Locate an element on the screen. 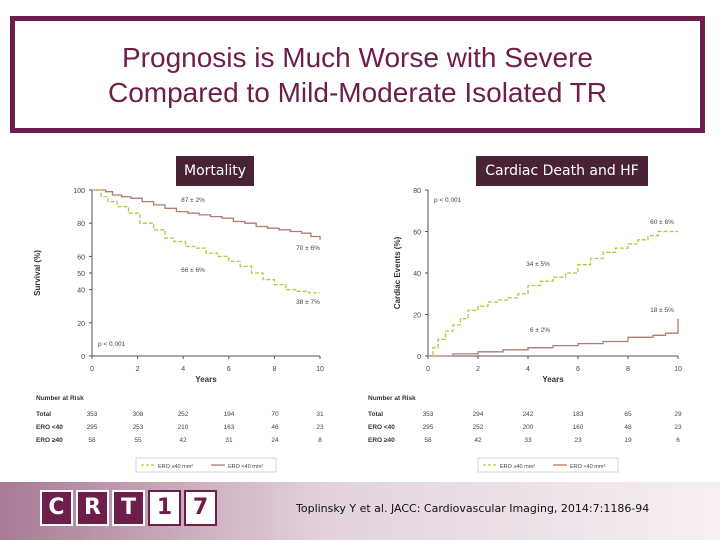  y-axis-label: Cardiac Events (%) is located at coordinates (397, 272).